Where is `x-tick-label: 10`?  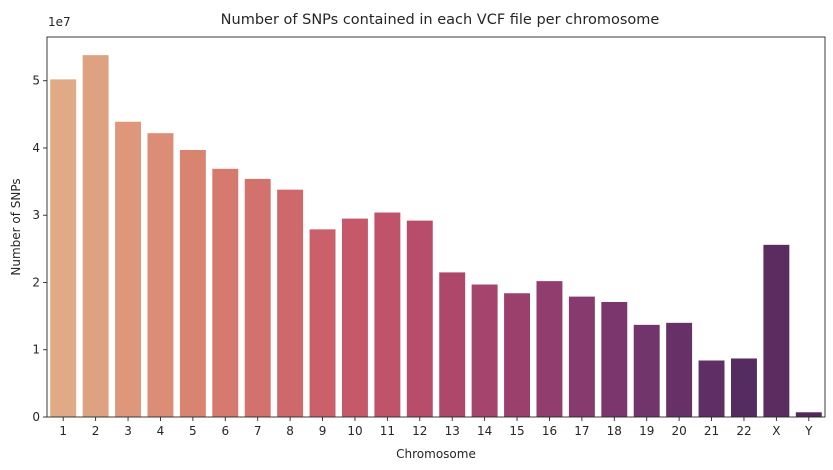
x-tick-label: 10 is located at coordinates (354, 431).